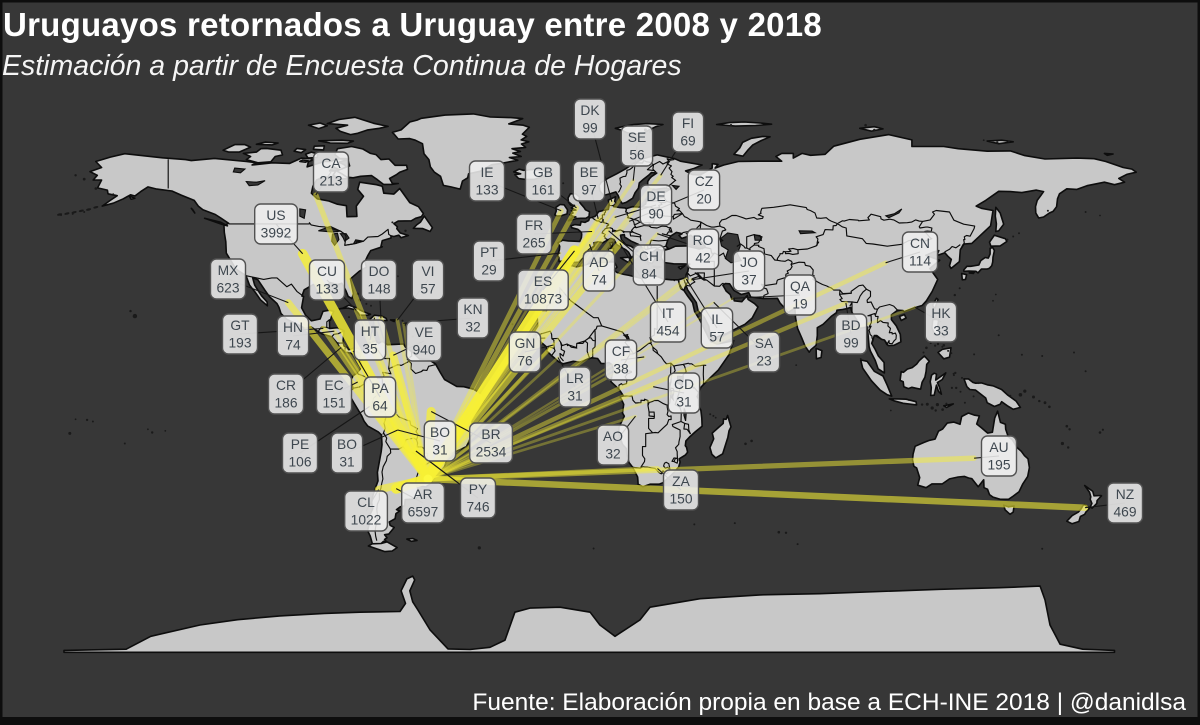  What do you see at coordinates (423, 511) in the screenshot?
I see `svg-text: 6597` at bounding box center [423, 511].